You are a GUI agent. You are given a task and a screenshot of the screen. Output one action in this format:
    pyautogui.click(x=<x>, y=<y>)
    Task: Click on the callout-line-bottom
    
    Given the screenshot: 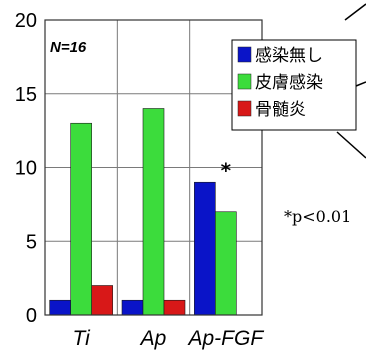 What is the action you would take?
    pyautogui.click(x=351, y=145)
    